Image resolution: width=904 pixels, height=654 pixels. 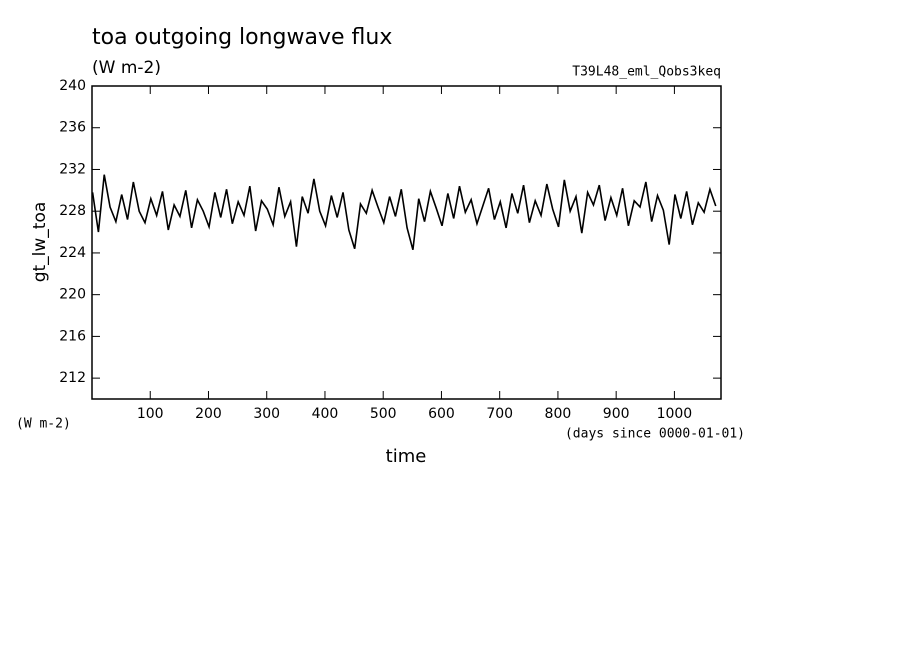 What do you see at coordinates (655, 434) in the screenshot?
I see `x-unit: (days since 0000-01-01)` at bounding box center [655, 434].